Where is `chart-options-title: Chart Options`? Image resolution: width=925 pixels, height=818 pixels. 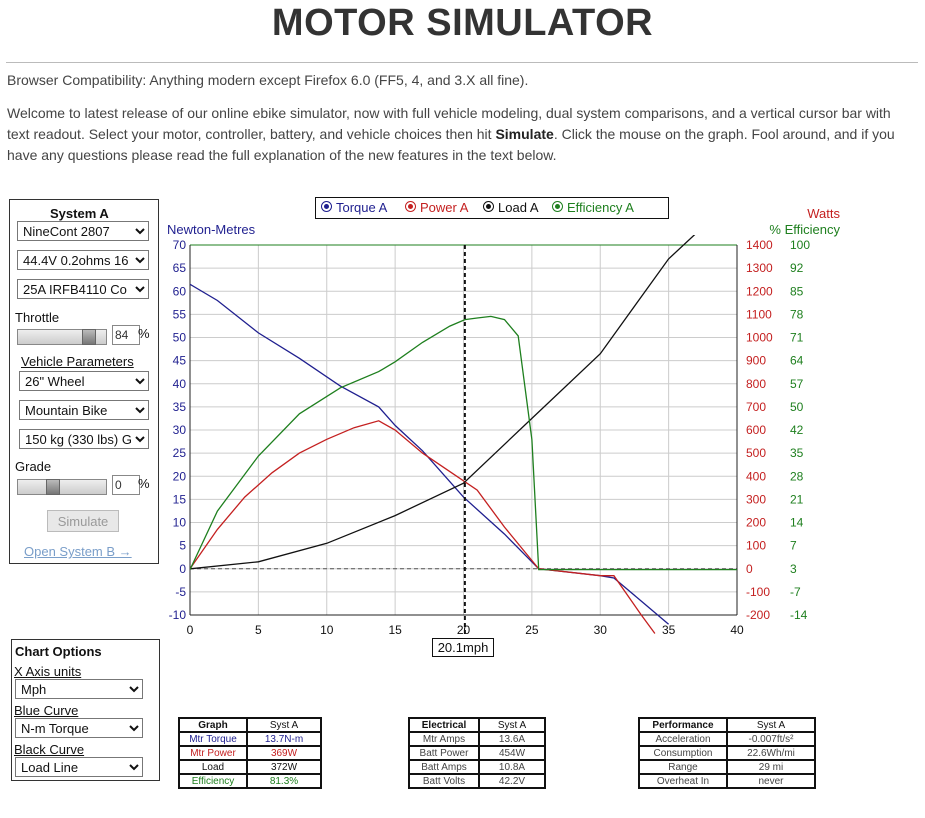
chart-options-title: Chart Options is located at coordinates (58, 651).